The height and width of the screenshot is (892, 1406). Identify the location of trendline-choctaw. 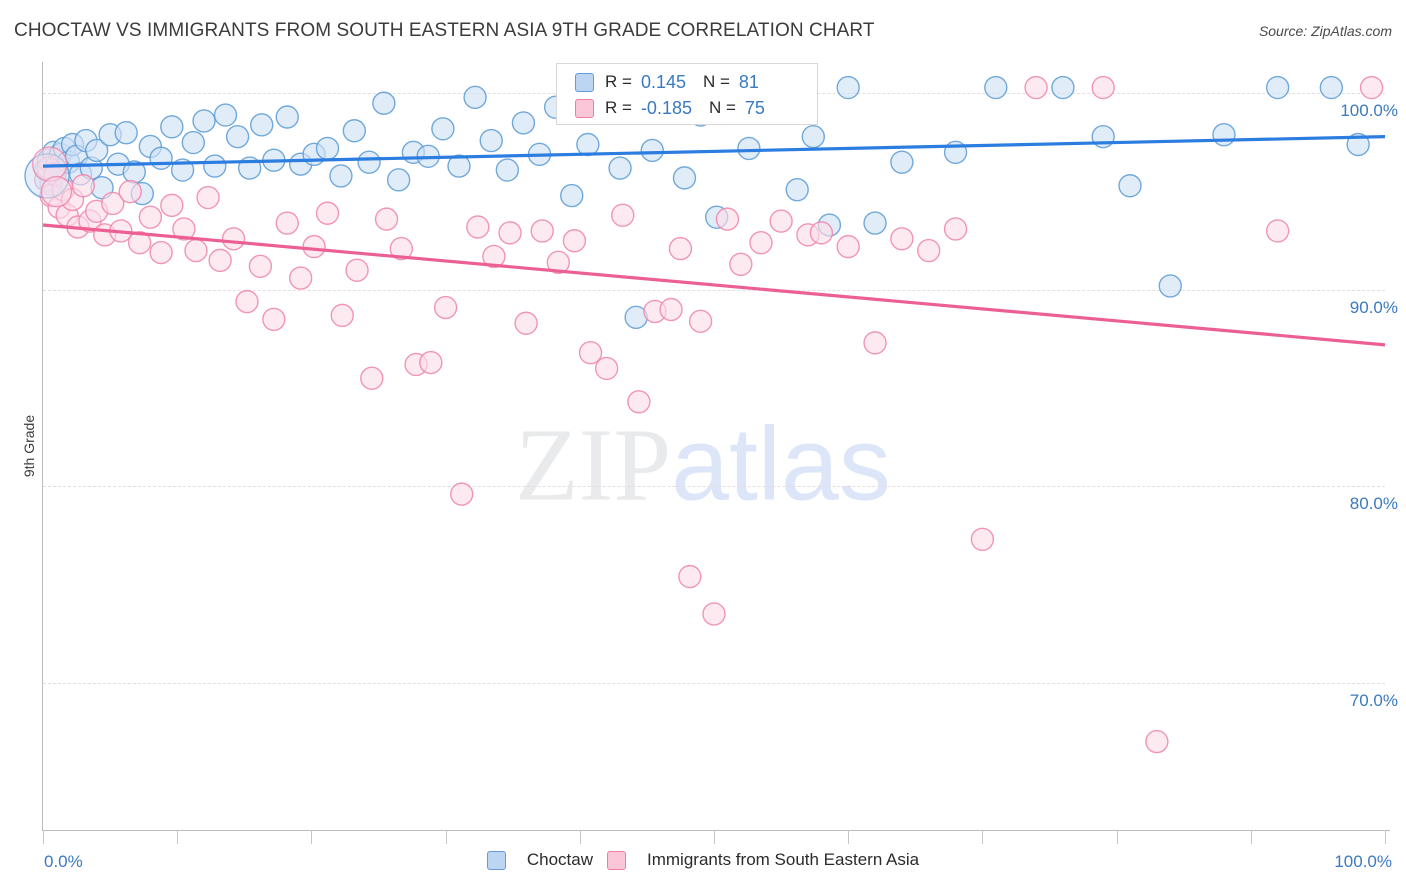
(714, 151).